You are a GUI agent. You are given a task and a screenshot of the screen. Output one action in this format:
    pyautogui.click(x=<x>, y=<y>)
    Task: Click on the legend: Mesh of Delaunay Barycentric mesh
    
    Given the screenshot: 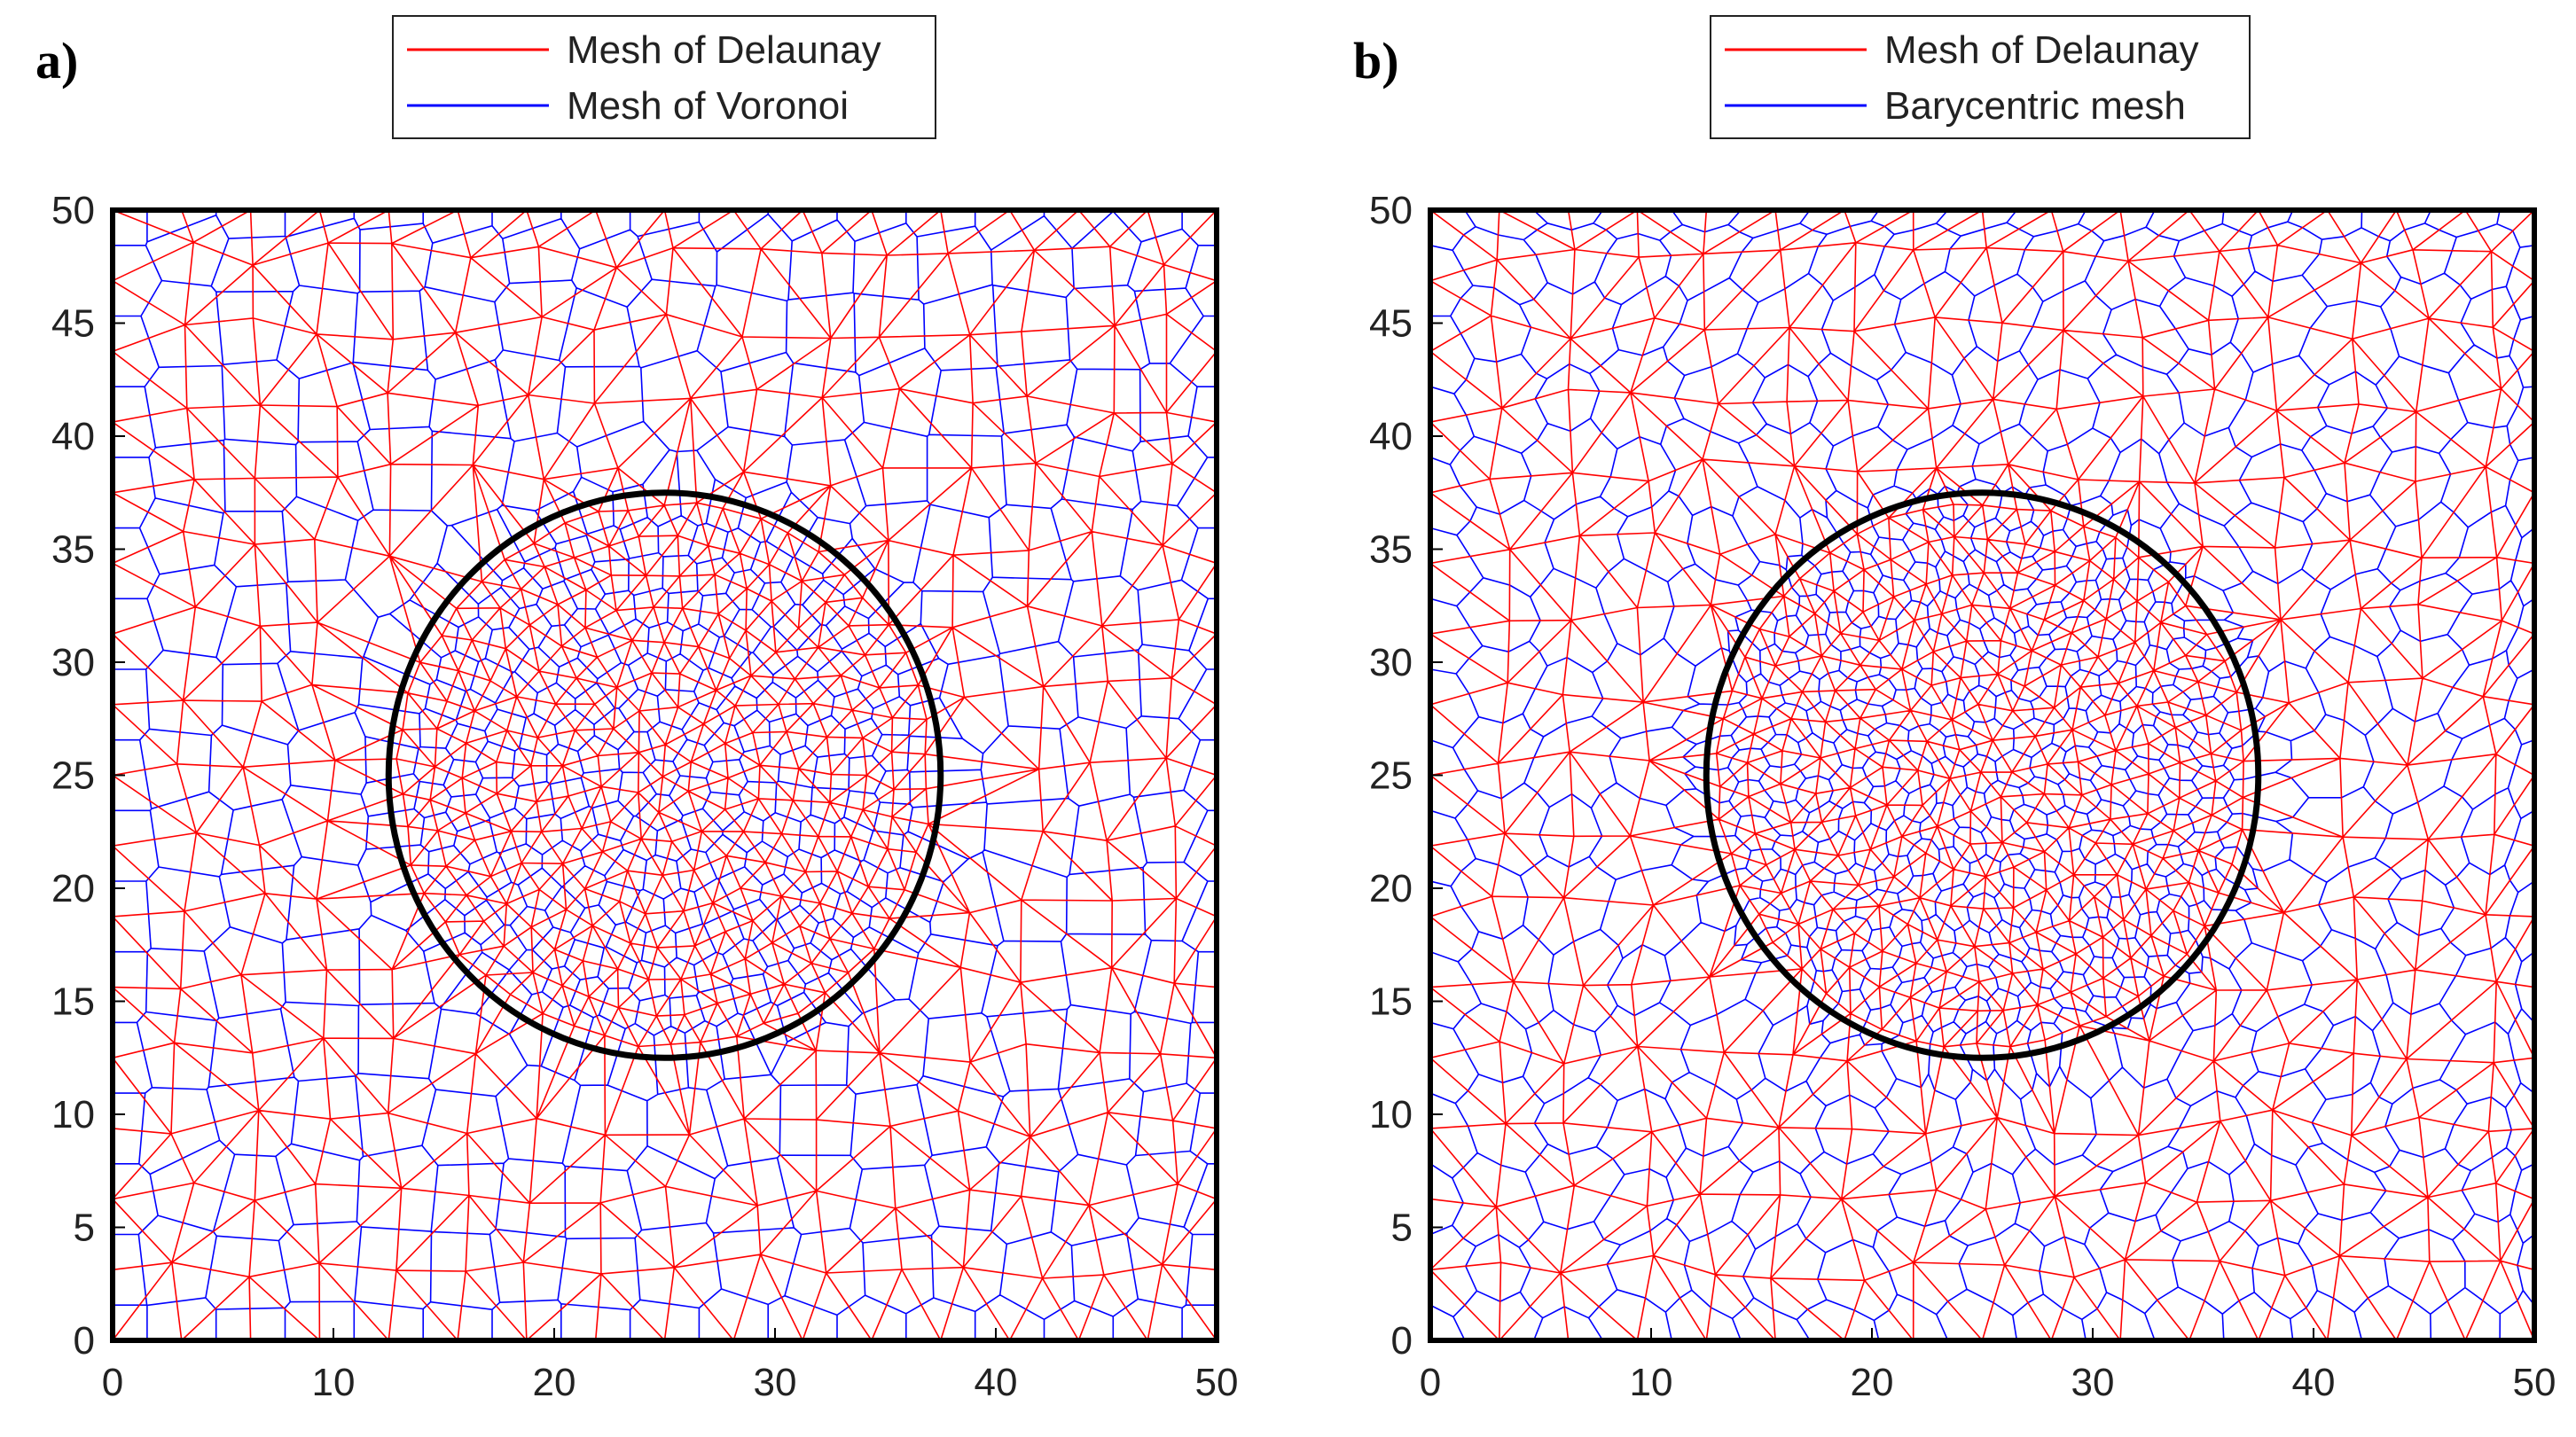 What is the action you would take?
    pyautogui.click(x=1980, y=77)
    